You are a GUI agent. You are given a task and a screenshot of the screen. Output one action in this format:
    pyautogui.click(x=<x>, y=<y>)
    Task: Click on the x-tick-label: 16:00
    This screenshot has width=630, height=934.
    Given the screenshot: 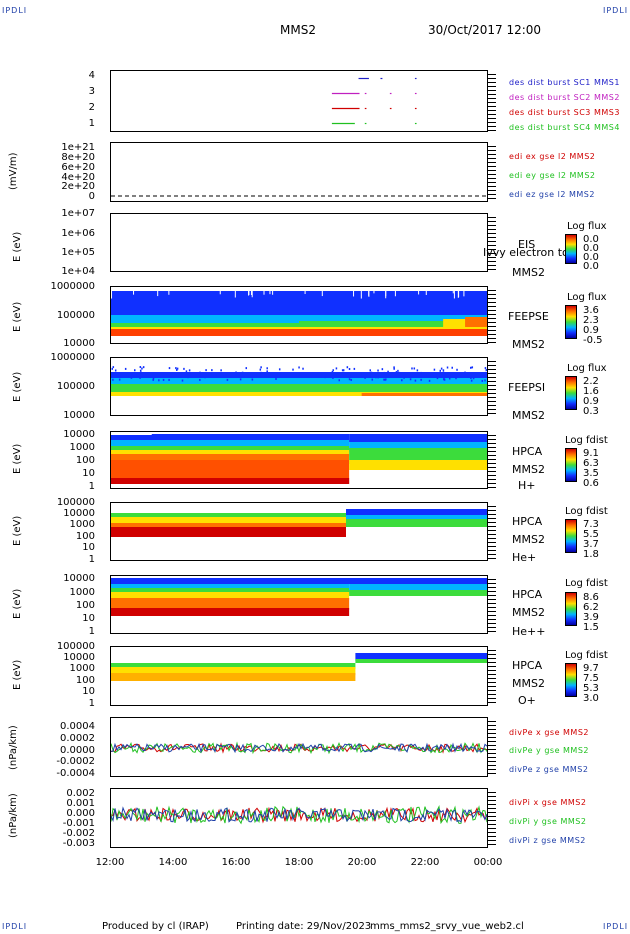 What is the action you would take?
    pyautogui.click(x=236, y=862)
    